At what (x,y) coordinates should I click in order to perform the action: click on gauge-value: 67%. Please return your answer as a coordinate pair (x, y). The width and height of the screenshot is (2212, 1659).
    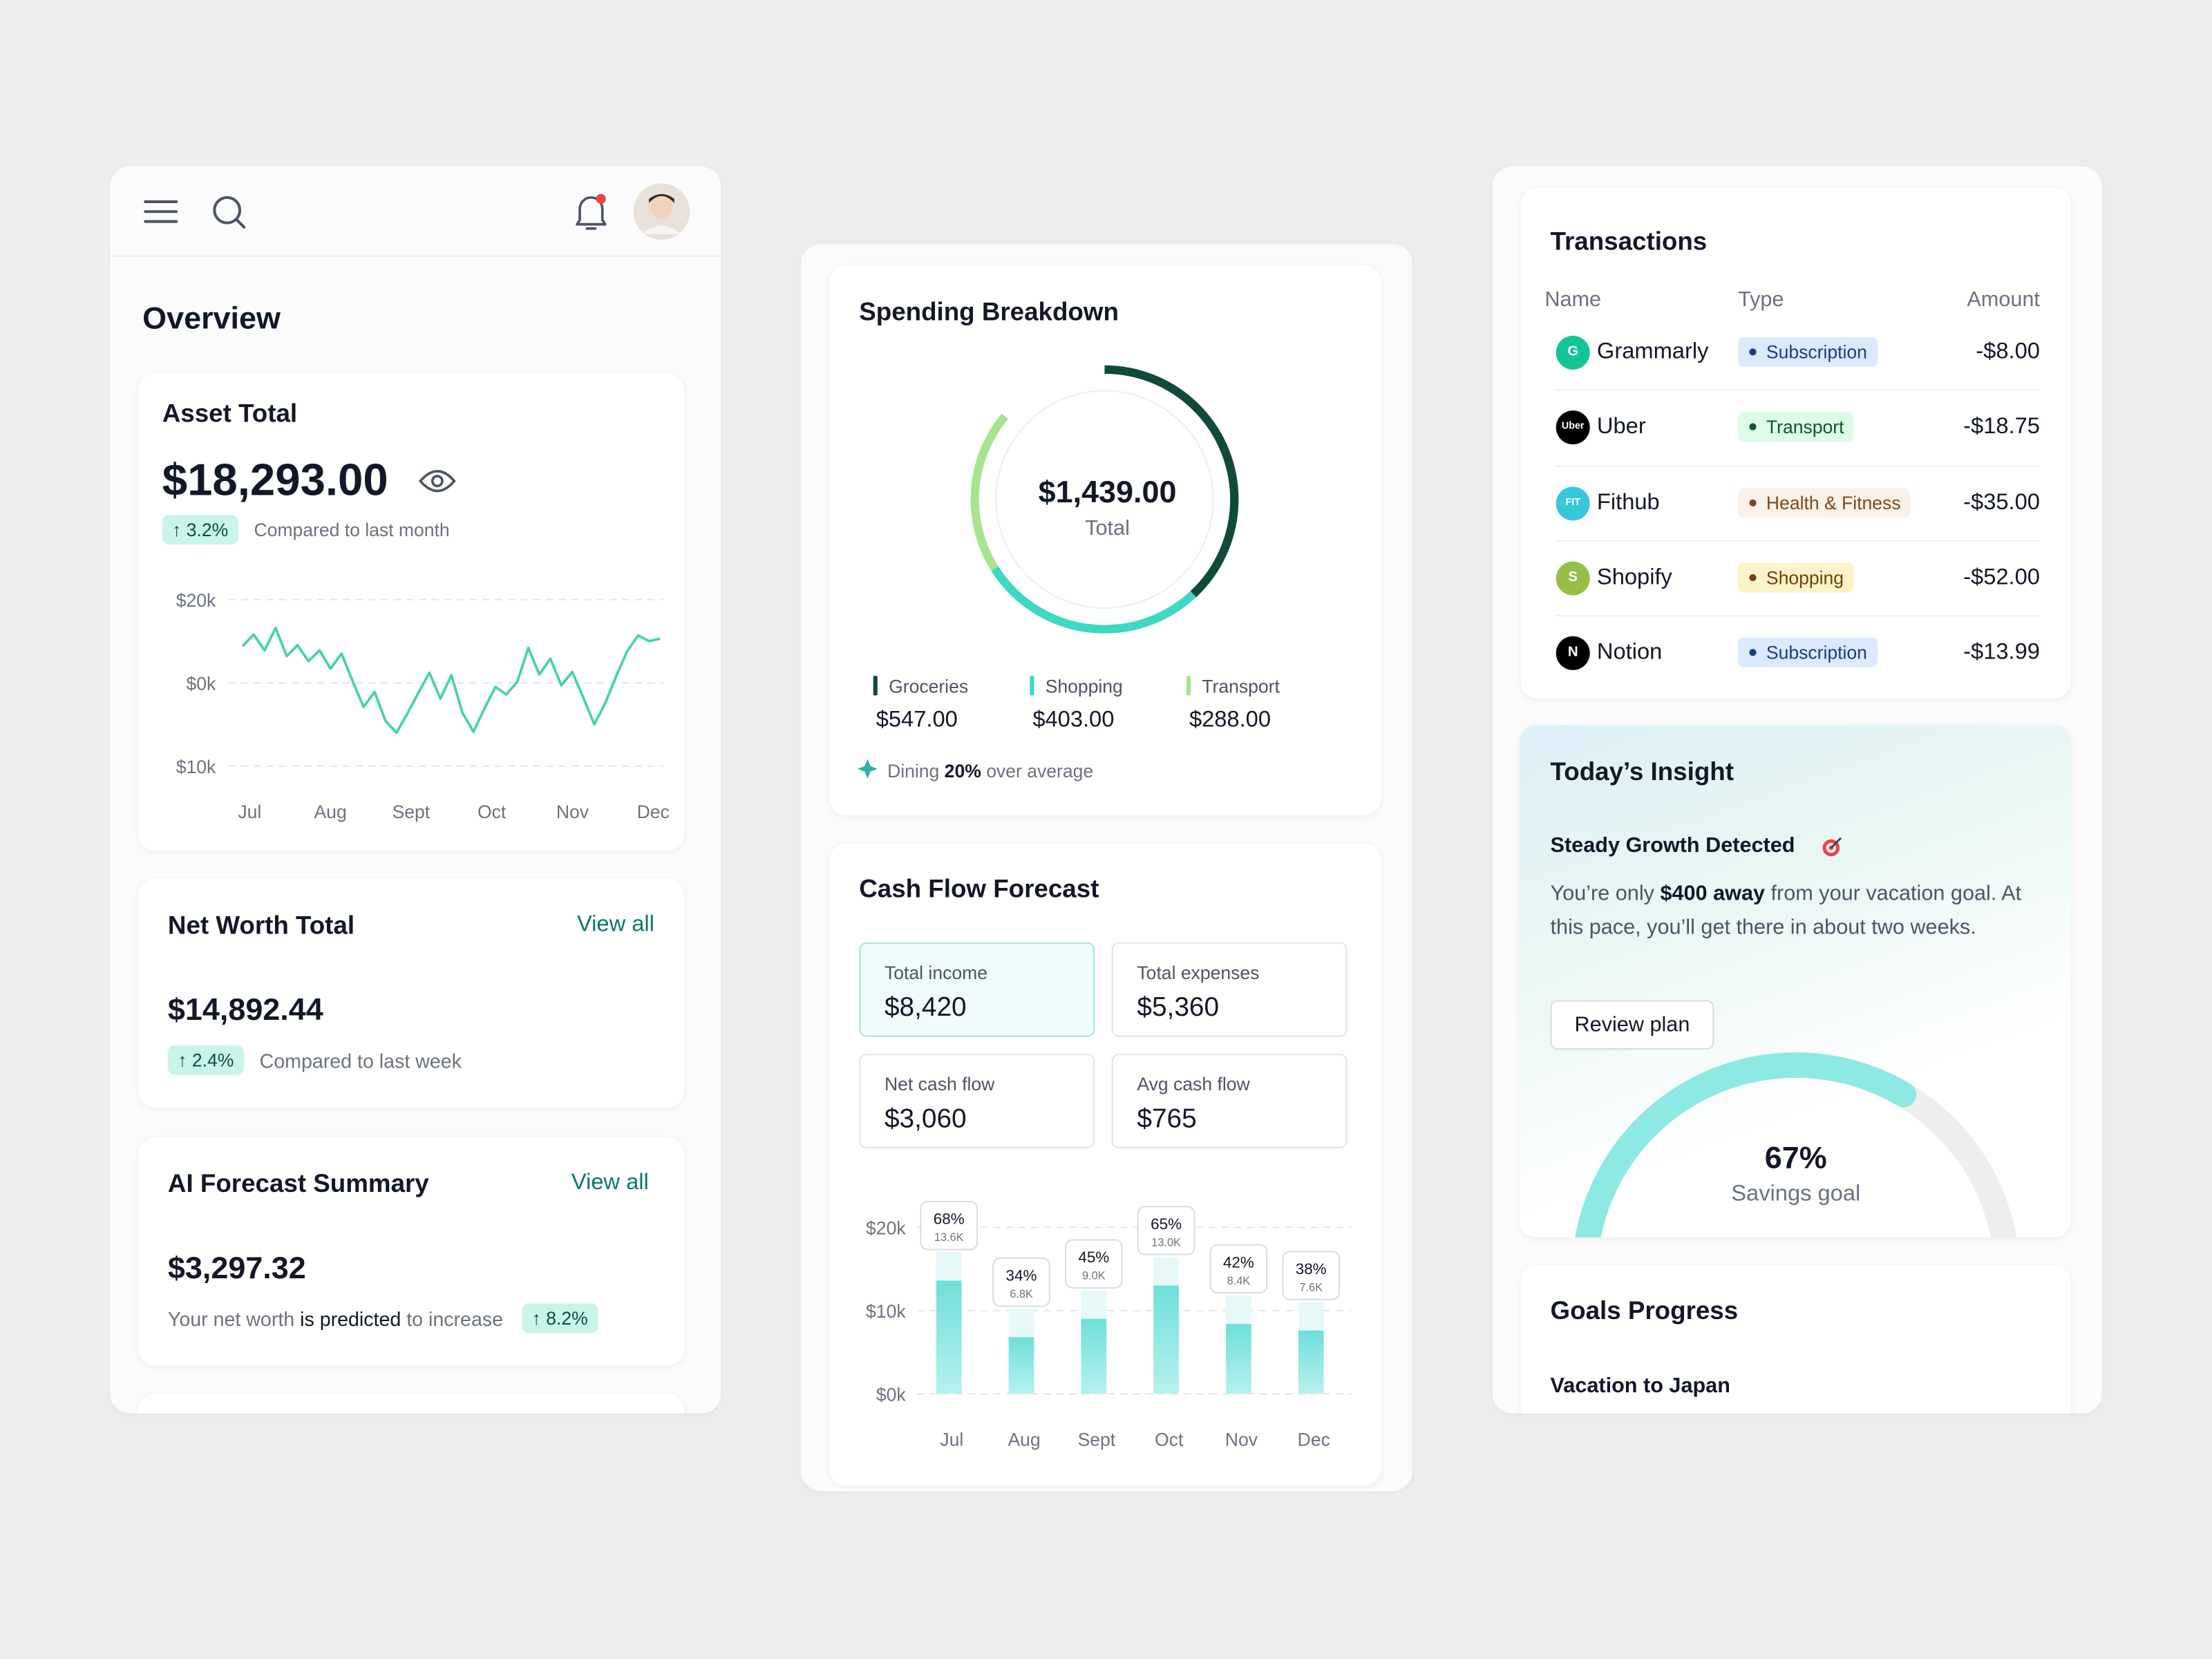
    Looking at the image, I should click on (1795, 1157).